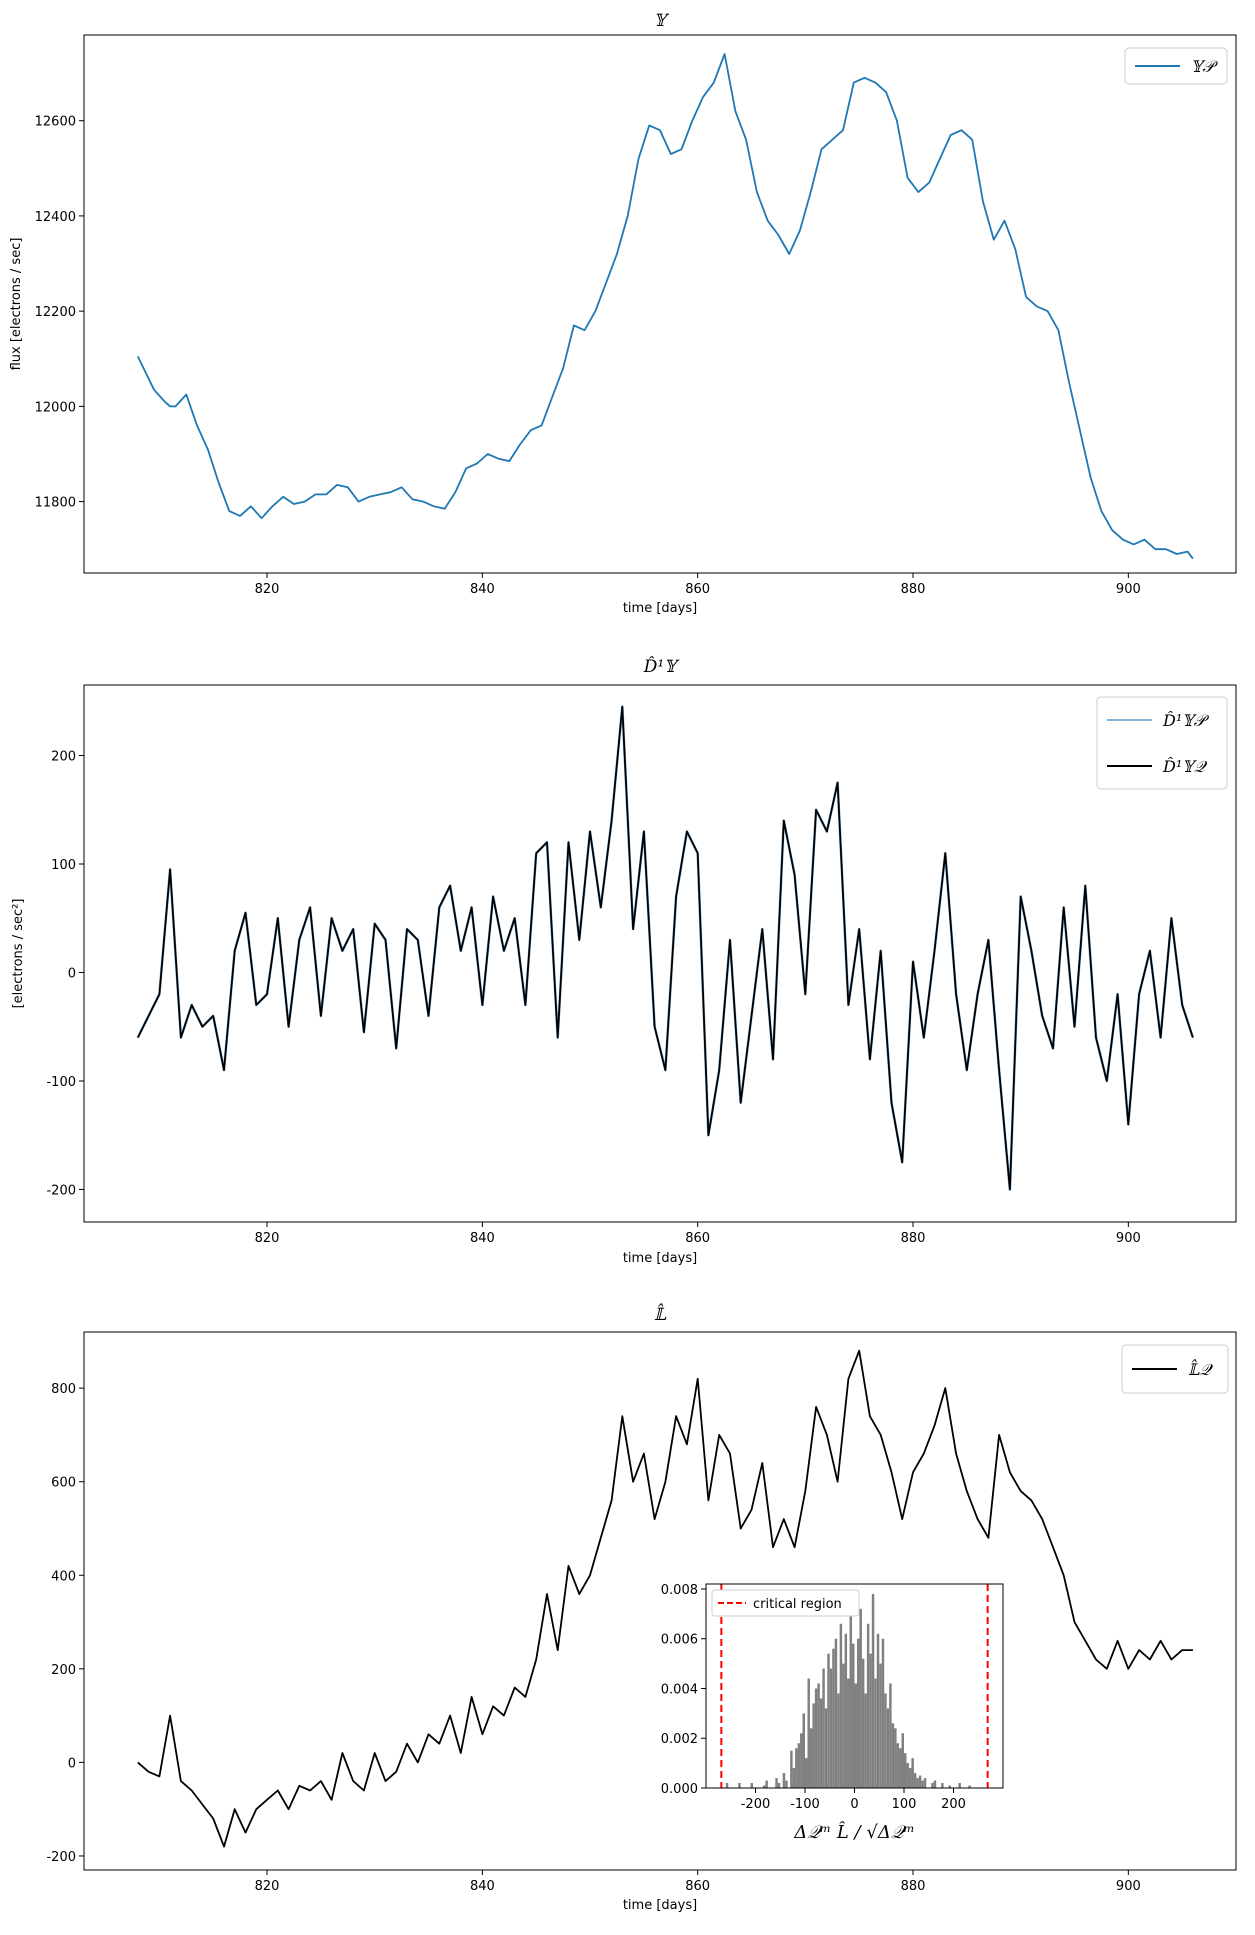 This screenshot has width=1255, height=1935. What do you see at coordinates (660, 1314) in the screenshot?
I see `chart-title: 𝕃̂` at bounding box center [660, 1314].